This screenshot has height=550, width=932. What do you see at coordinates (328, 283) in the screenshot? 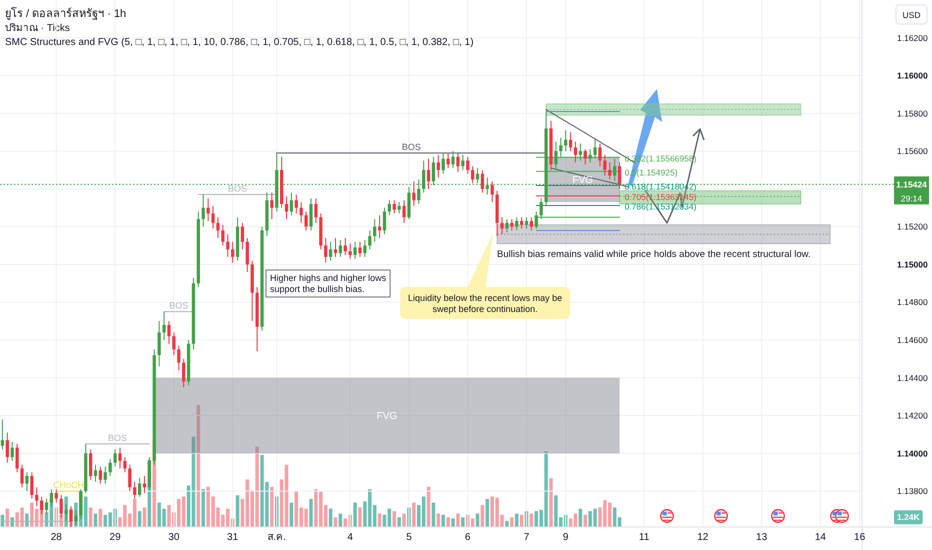
I see `annotation: Higher highs and higher lows support the bullish bias.` at bounding box center [328, 283].